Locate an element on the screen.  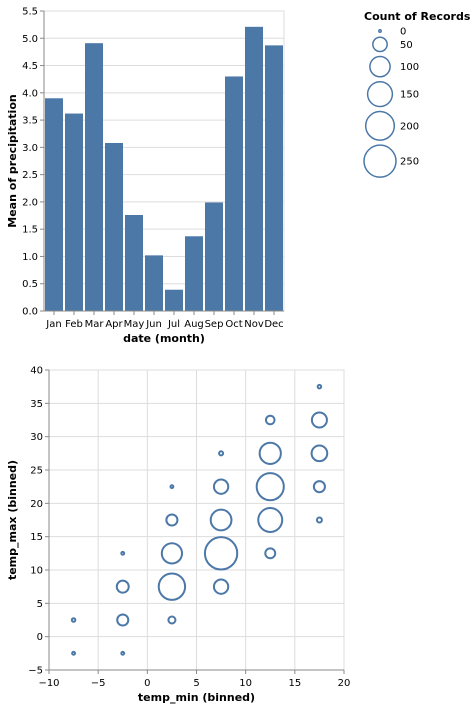
bar-y-tick-label: 1.0 is located at coordinates (30, 257).